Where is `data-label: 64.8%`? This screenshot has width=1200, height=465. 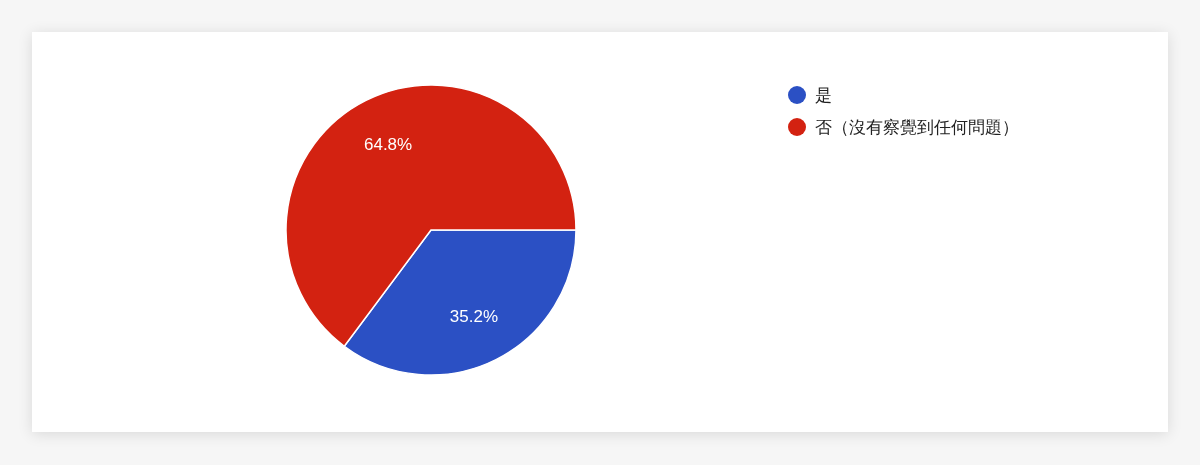
data-label: 64.8% is located at coordinates (388, 145).